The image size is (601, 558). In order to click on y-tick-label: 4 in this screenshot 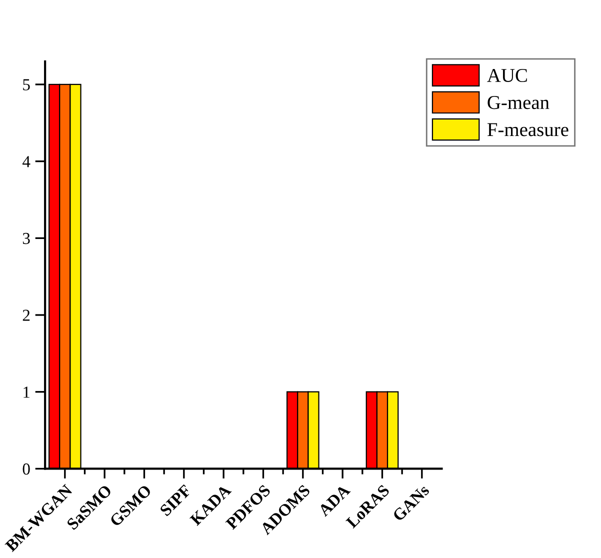, I will do `click(26, 162)`.